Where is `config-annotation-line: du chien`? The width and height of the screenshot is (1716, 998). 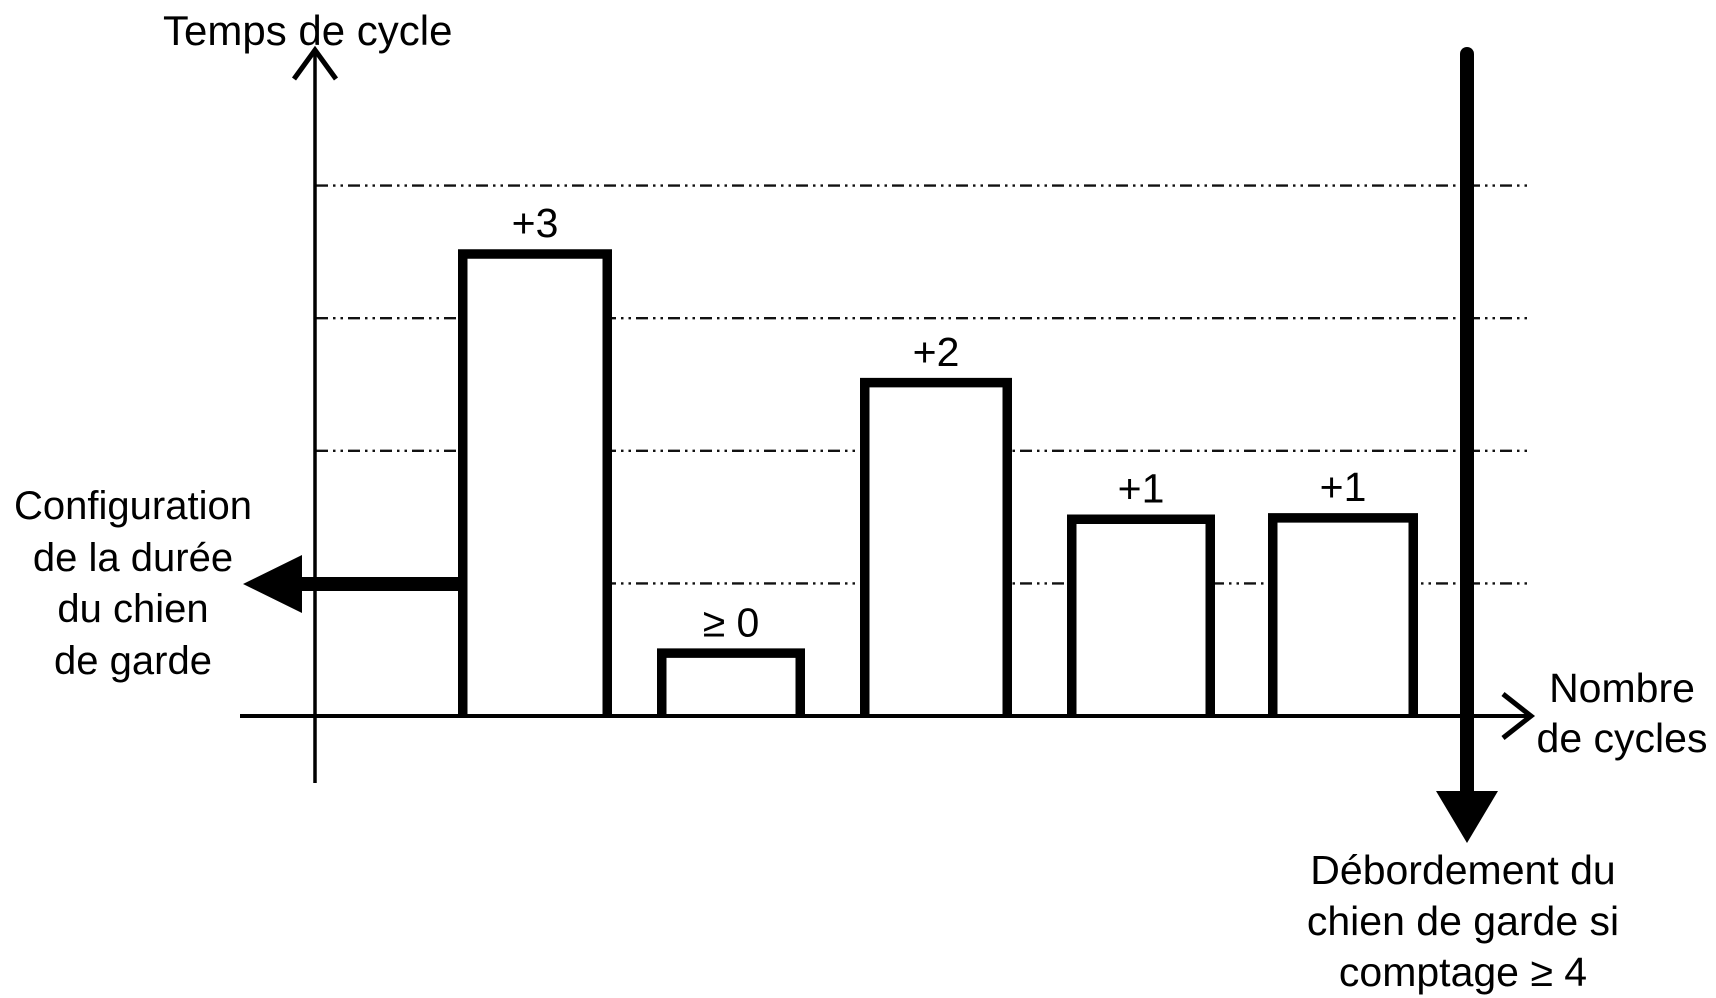
config-annotation-line: du chien is located at coordinates (133, 609).